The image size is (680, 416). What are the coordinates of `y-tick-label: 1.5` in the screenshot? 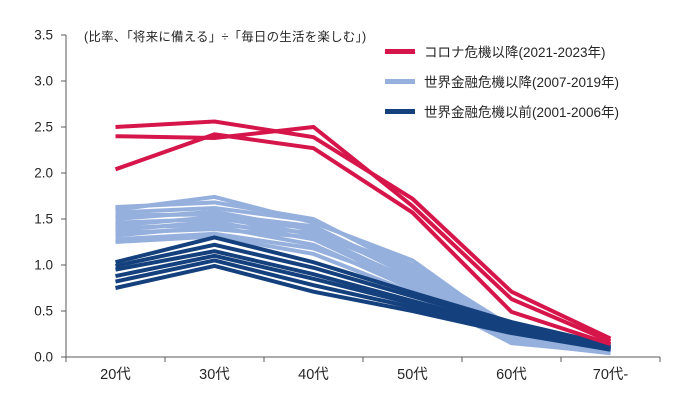 It's located at (43, 219).